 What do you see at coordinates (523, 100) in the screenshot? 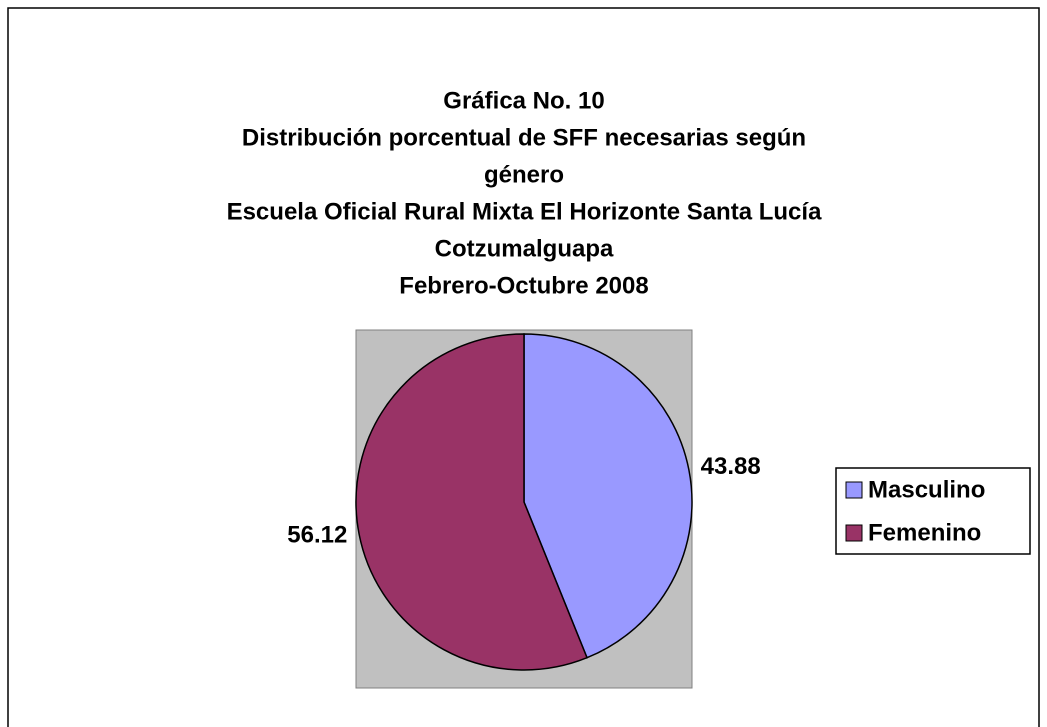
I see `chart-title: Gráfica No. 10` at bounding box center [523, 100].